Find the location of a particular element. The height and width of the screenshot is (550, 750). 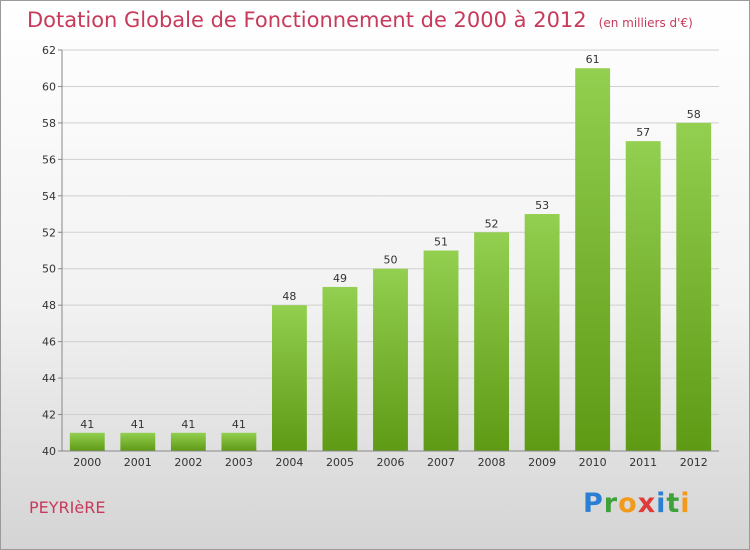

bar-2007 is located at coordinates (441, 350).